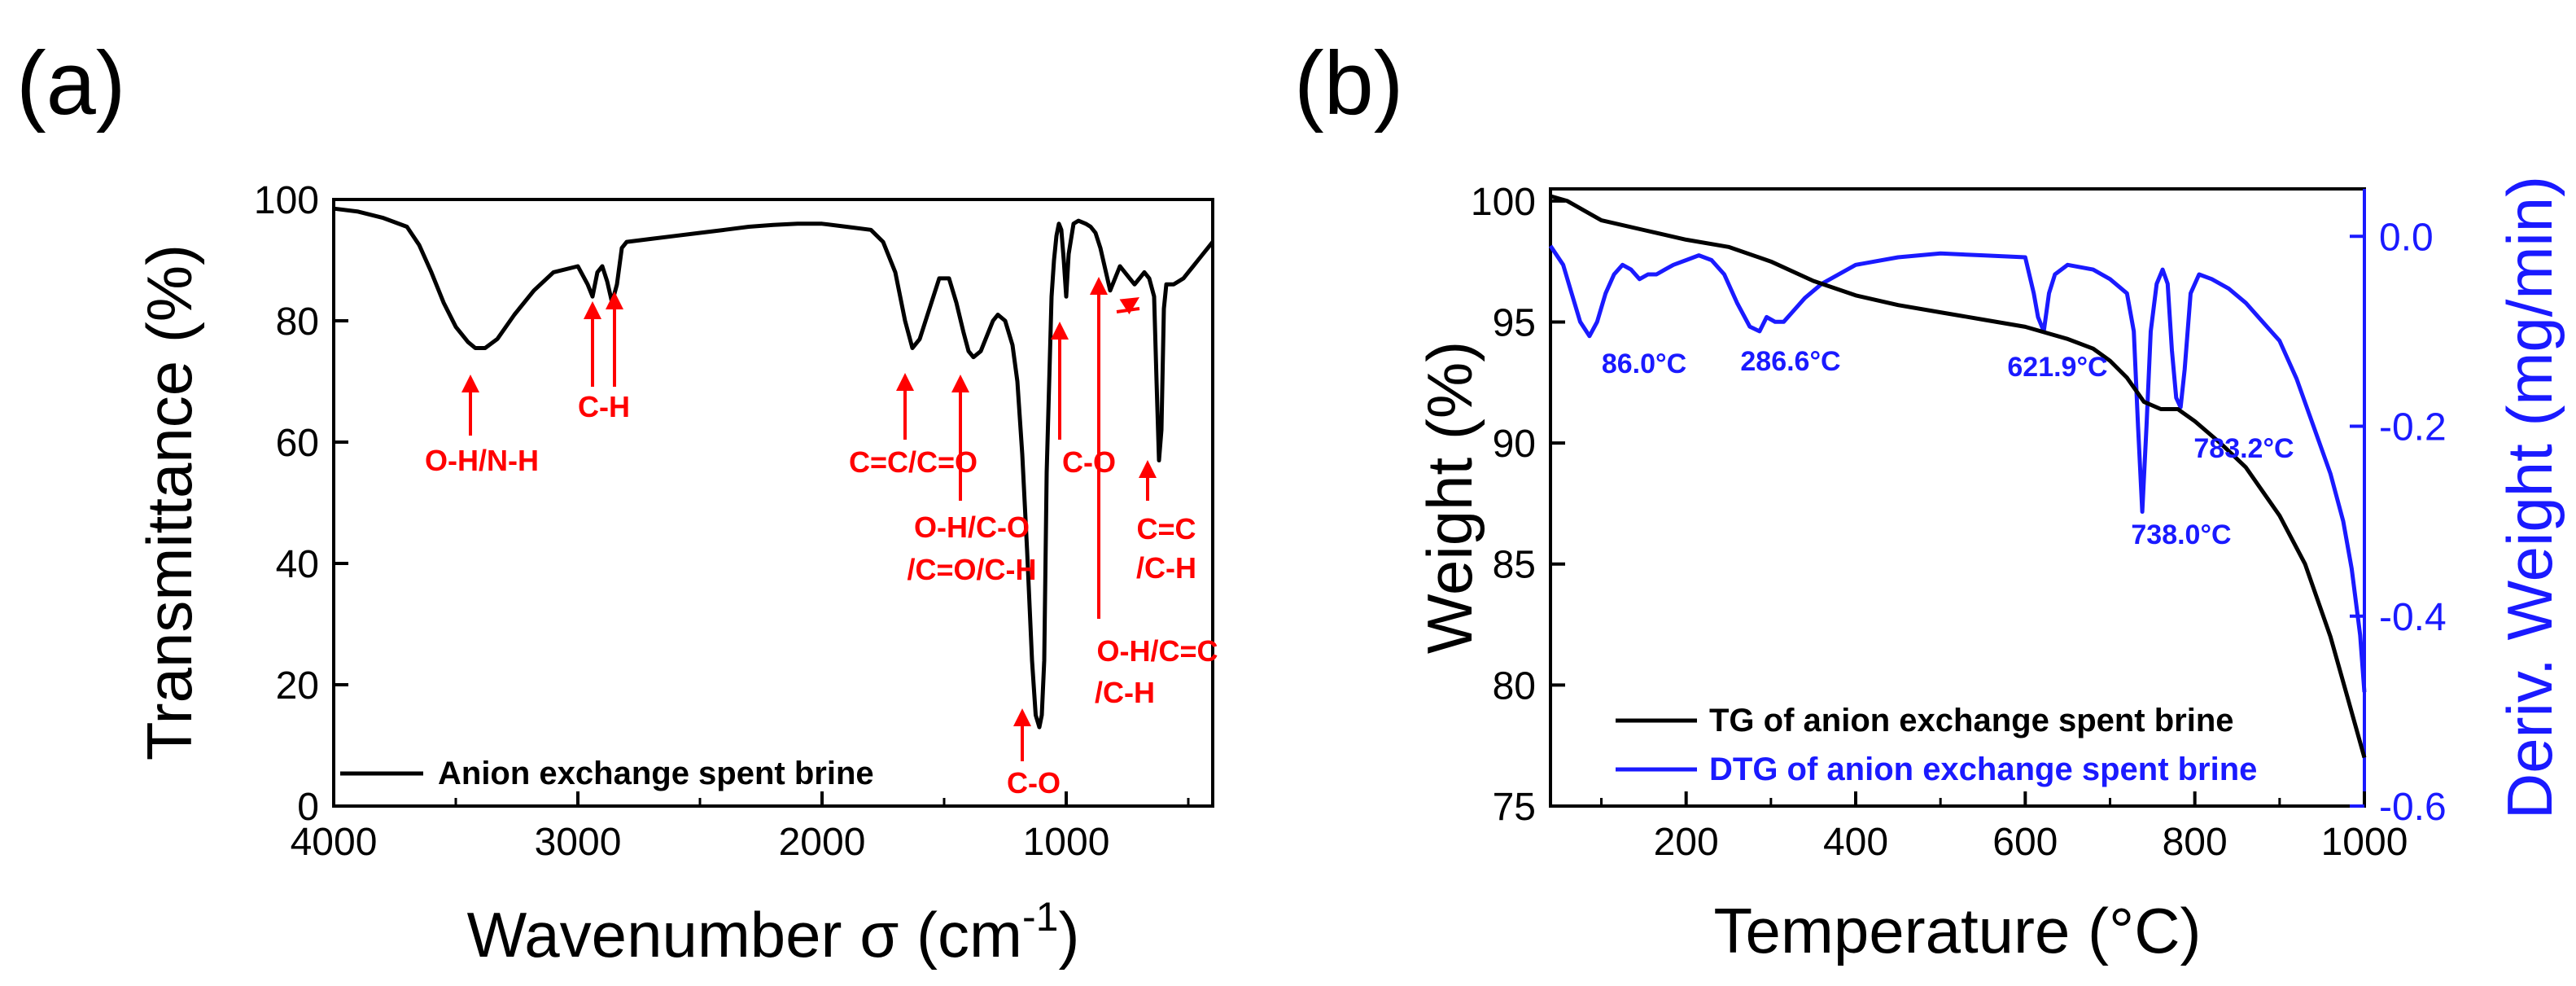  What do you see at coordinates (1068, 935) in the screenshot?
I see `panel-a-xlabel-close: )` at bounding box center [1068, 935].